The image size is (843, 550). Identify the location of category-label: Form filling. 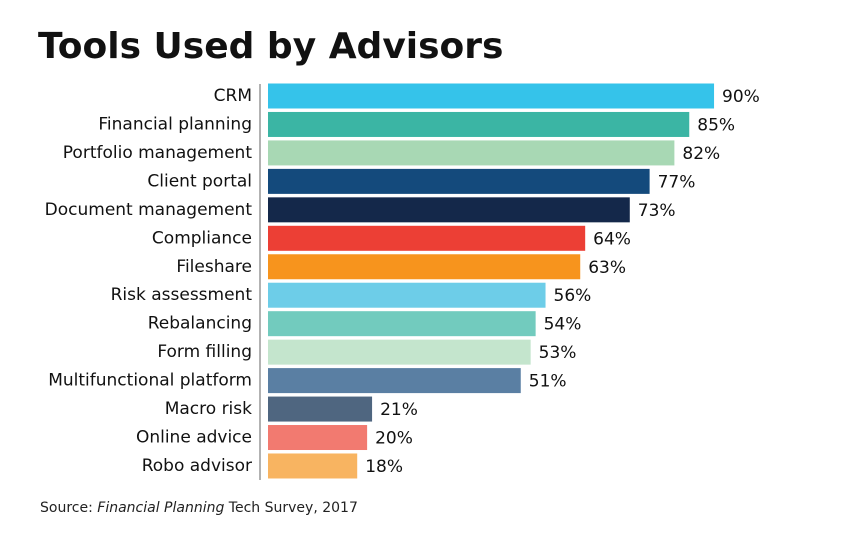
(204, 352).